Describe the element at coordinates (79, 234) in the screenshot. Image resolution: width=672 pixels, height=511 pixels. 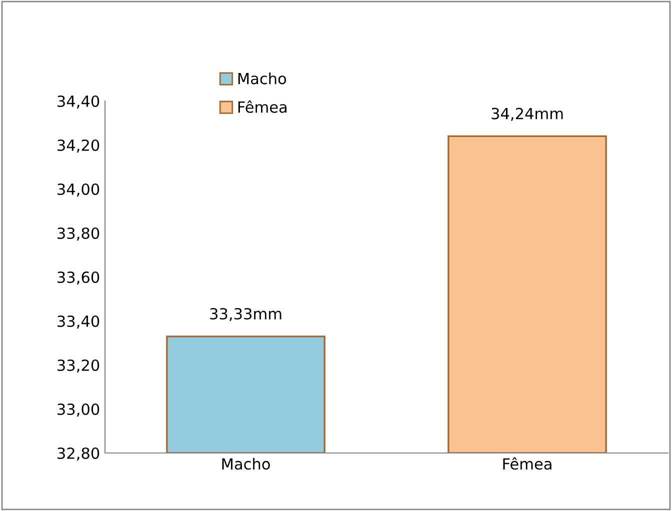
I see `y-tick-label: 33,80` at that location.